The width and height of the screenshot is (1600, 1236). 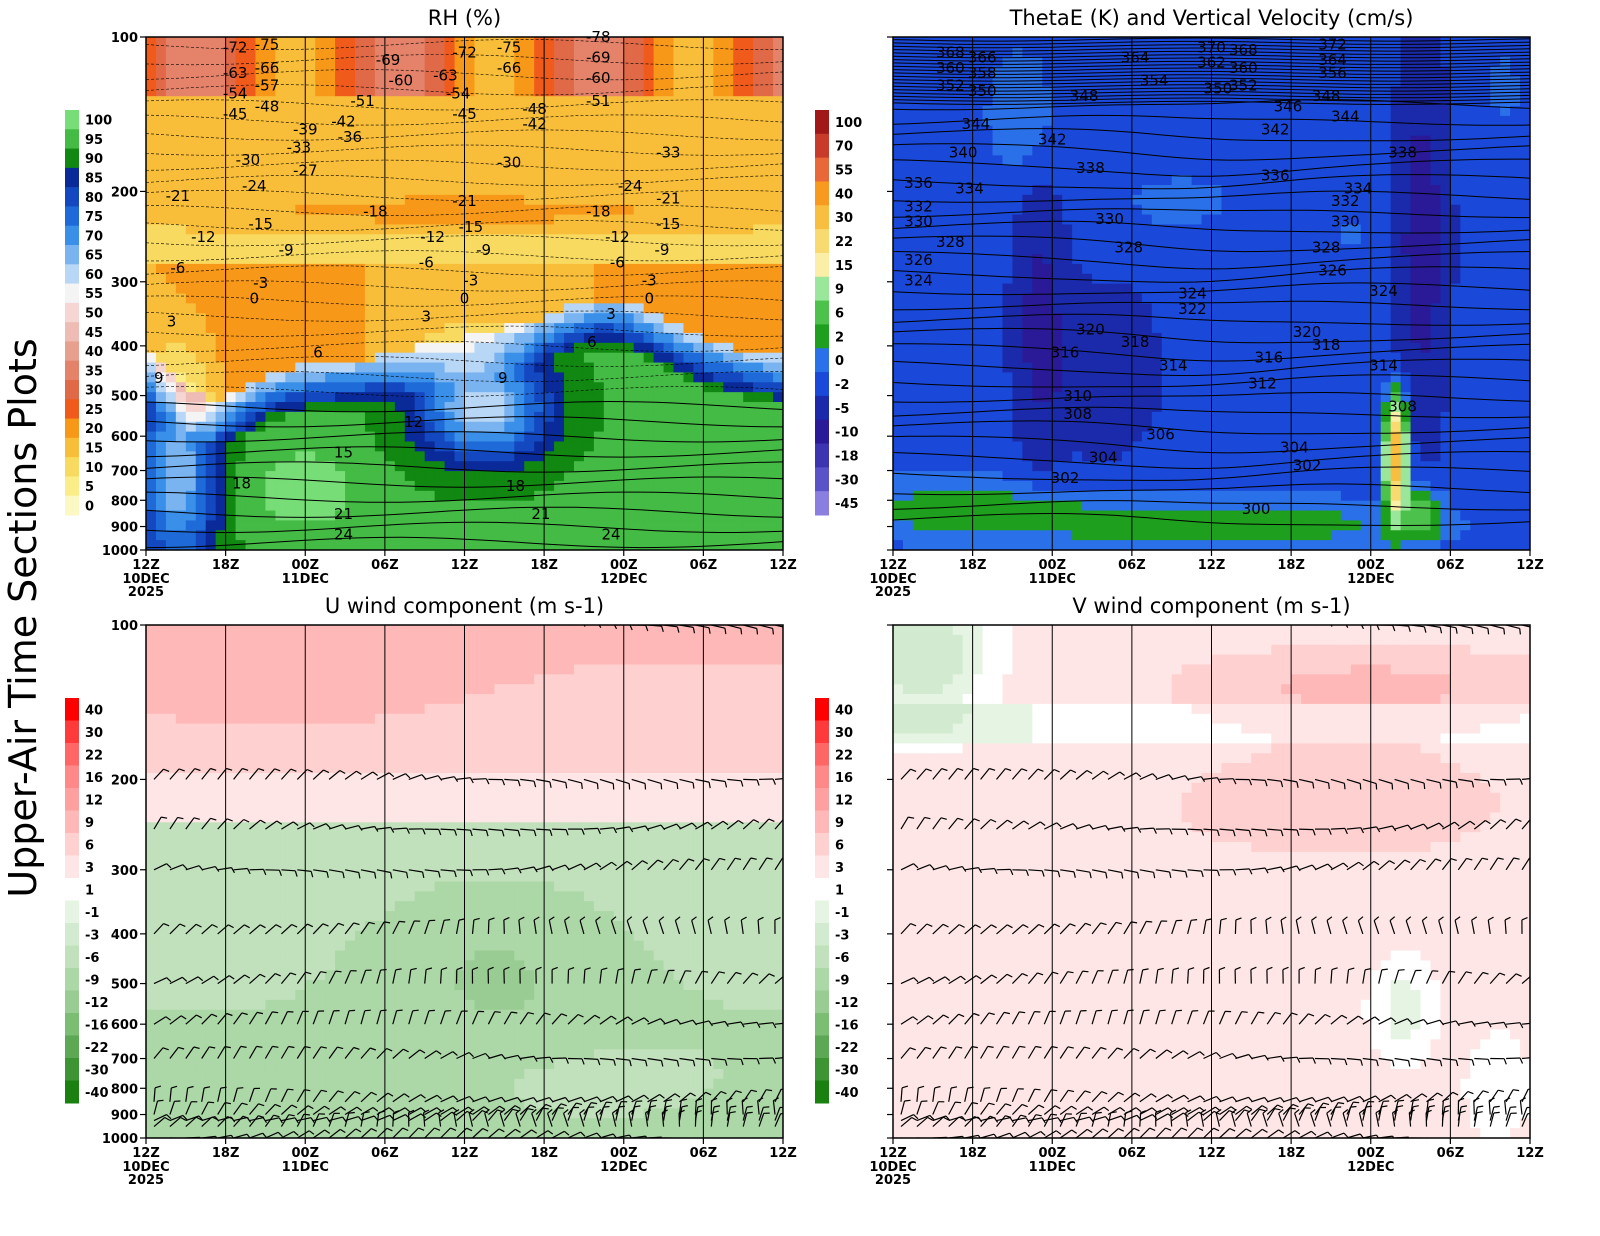 I want to click on contour-label: 362, so click(x=1211, y=63).